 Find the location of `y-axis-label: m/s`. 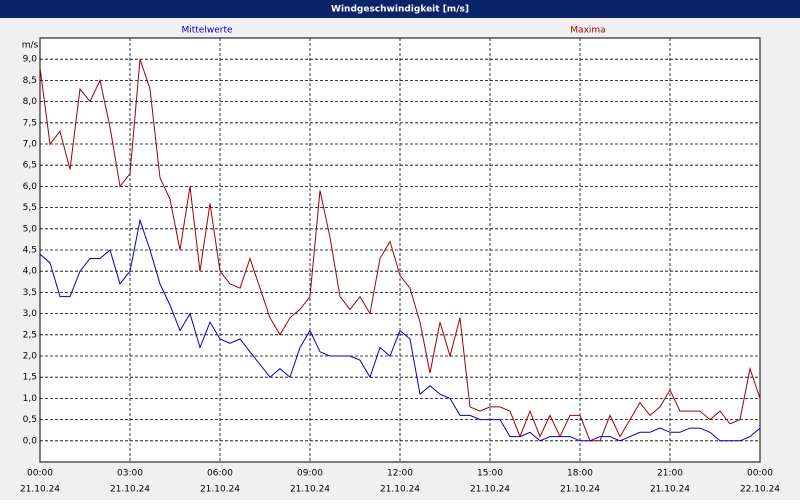

y-axis-label: m/s is located at coordinates (30, 46).